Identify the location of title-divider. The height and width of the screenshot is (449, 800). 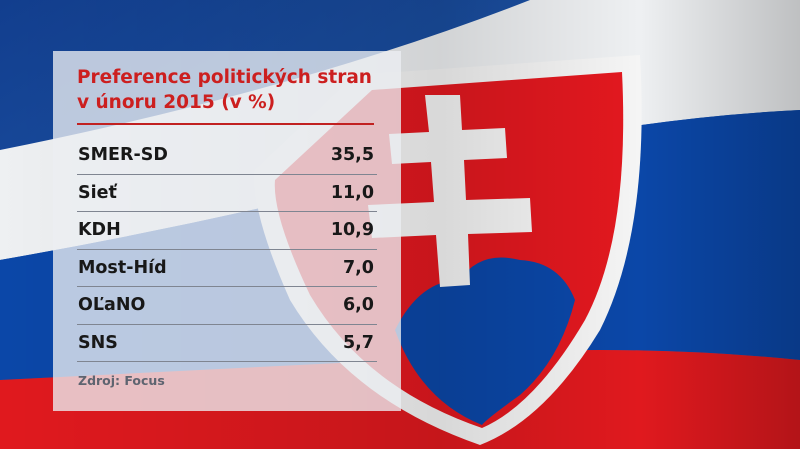
(225, 124).